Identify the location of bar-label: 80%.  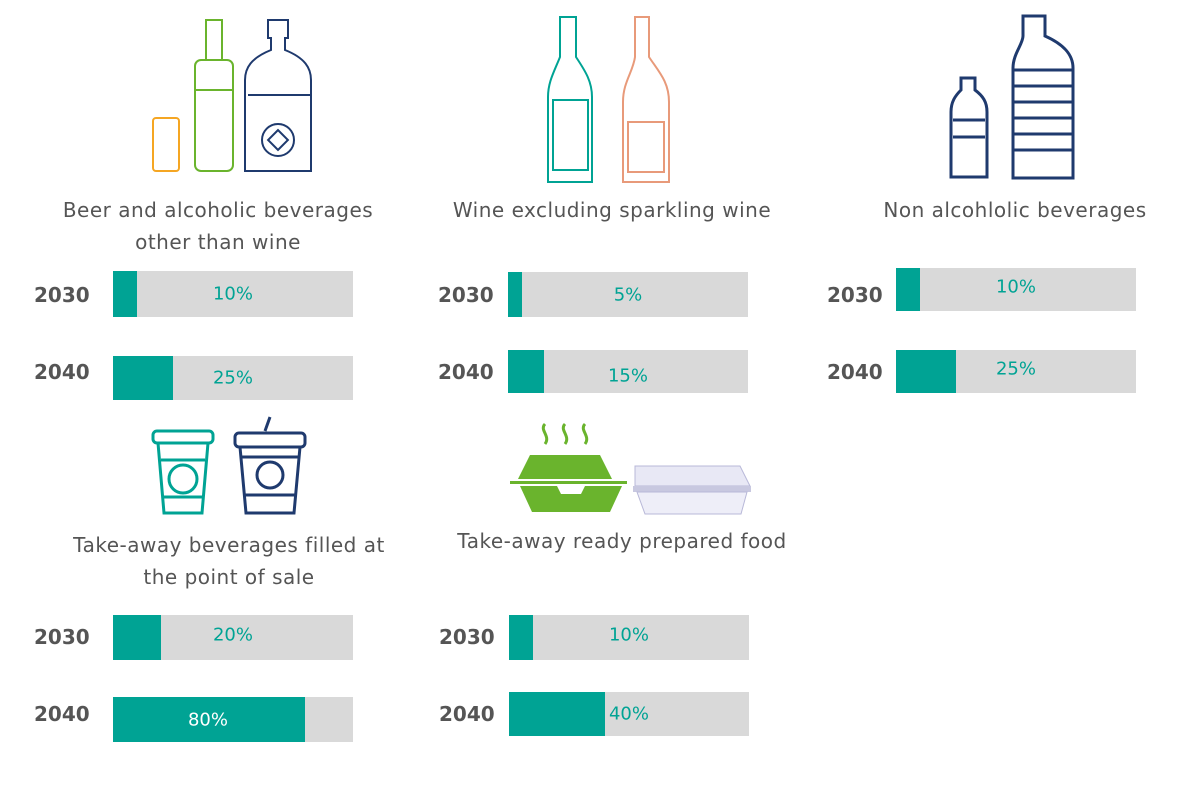
(207, 719).